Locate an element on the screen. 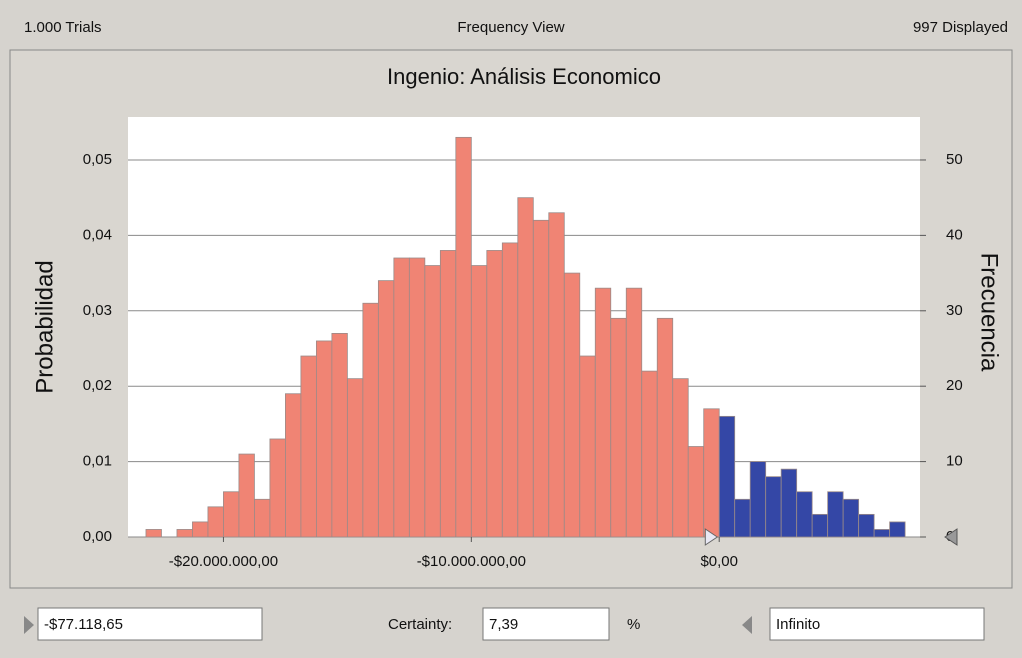 The width and height of the screenshot is (1022, 658). chart-title: Ingenio: Análisis Economico is located at coordinates (524, 76).